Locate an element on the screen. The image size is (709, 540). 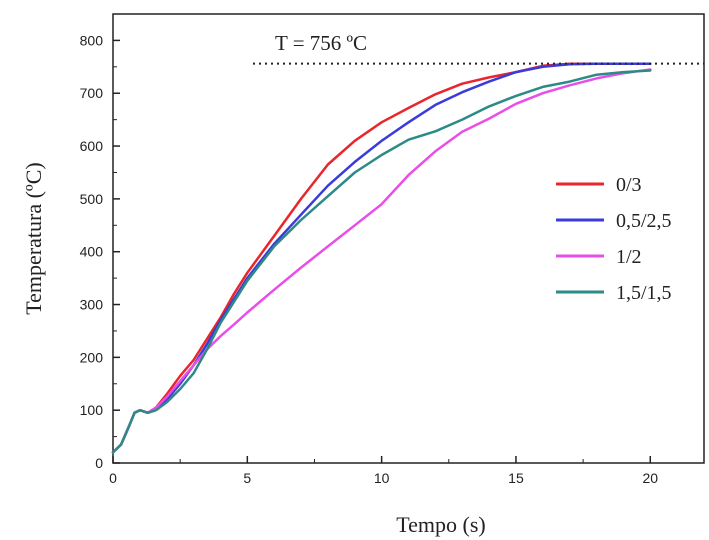
x-tick-label: 10 is located at coordinates (382, 478).